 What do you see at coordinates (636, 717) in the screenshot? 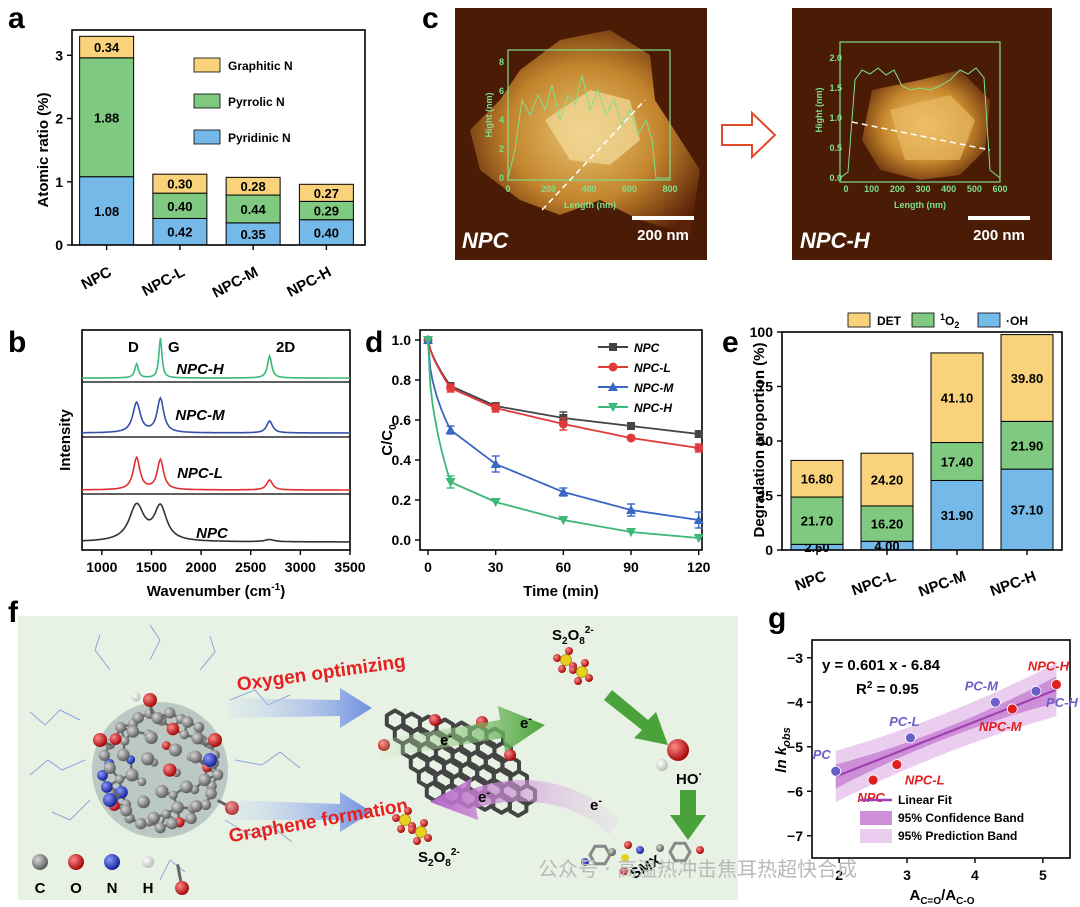
I see `arrow-green-down` at bounding box center [636, 717].